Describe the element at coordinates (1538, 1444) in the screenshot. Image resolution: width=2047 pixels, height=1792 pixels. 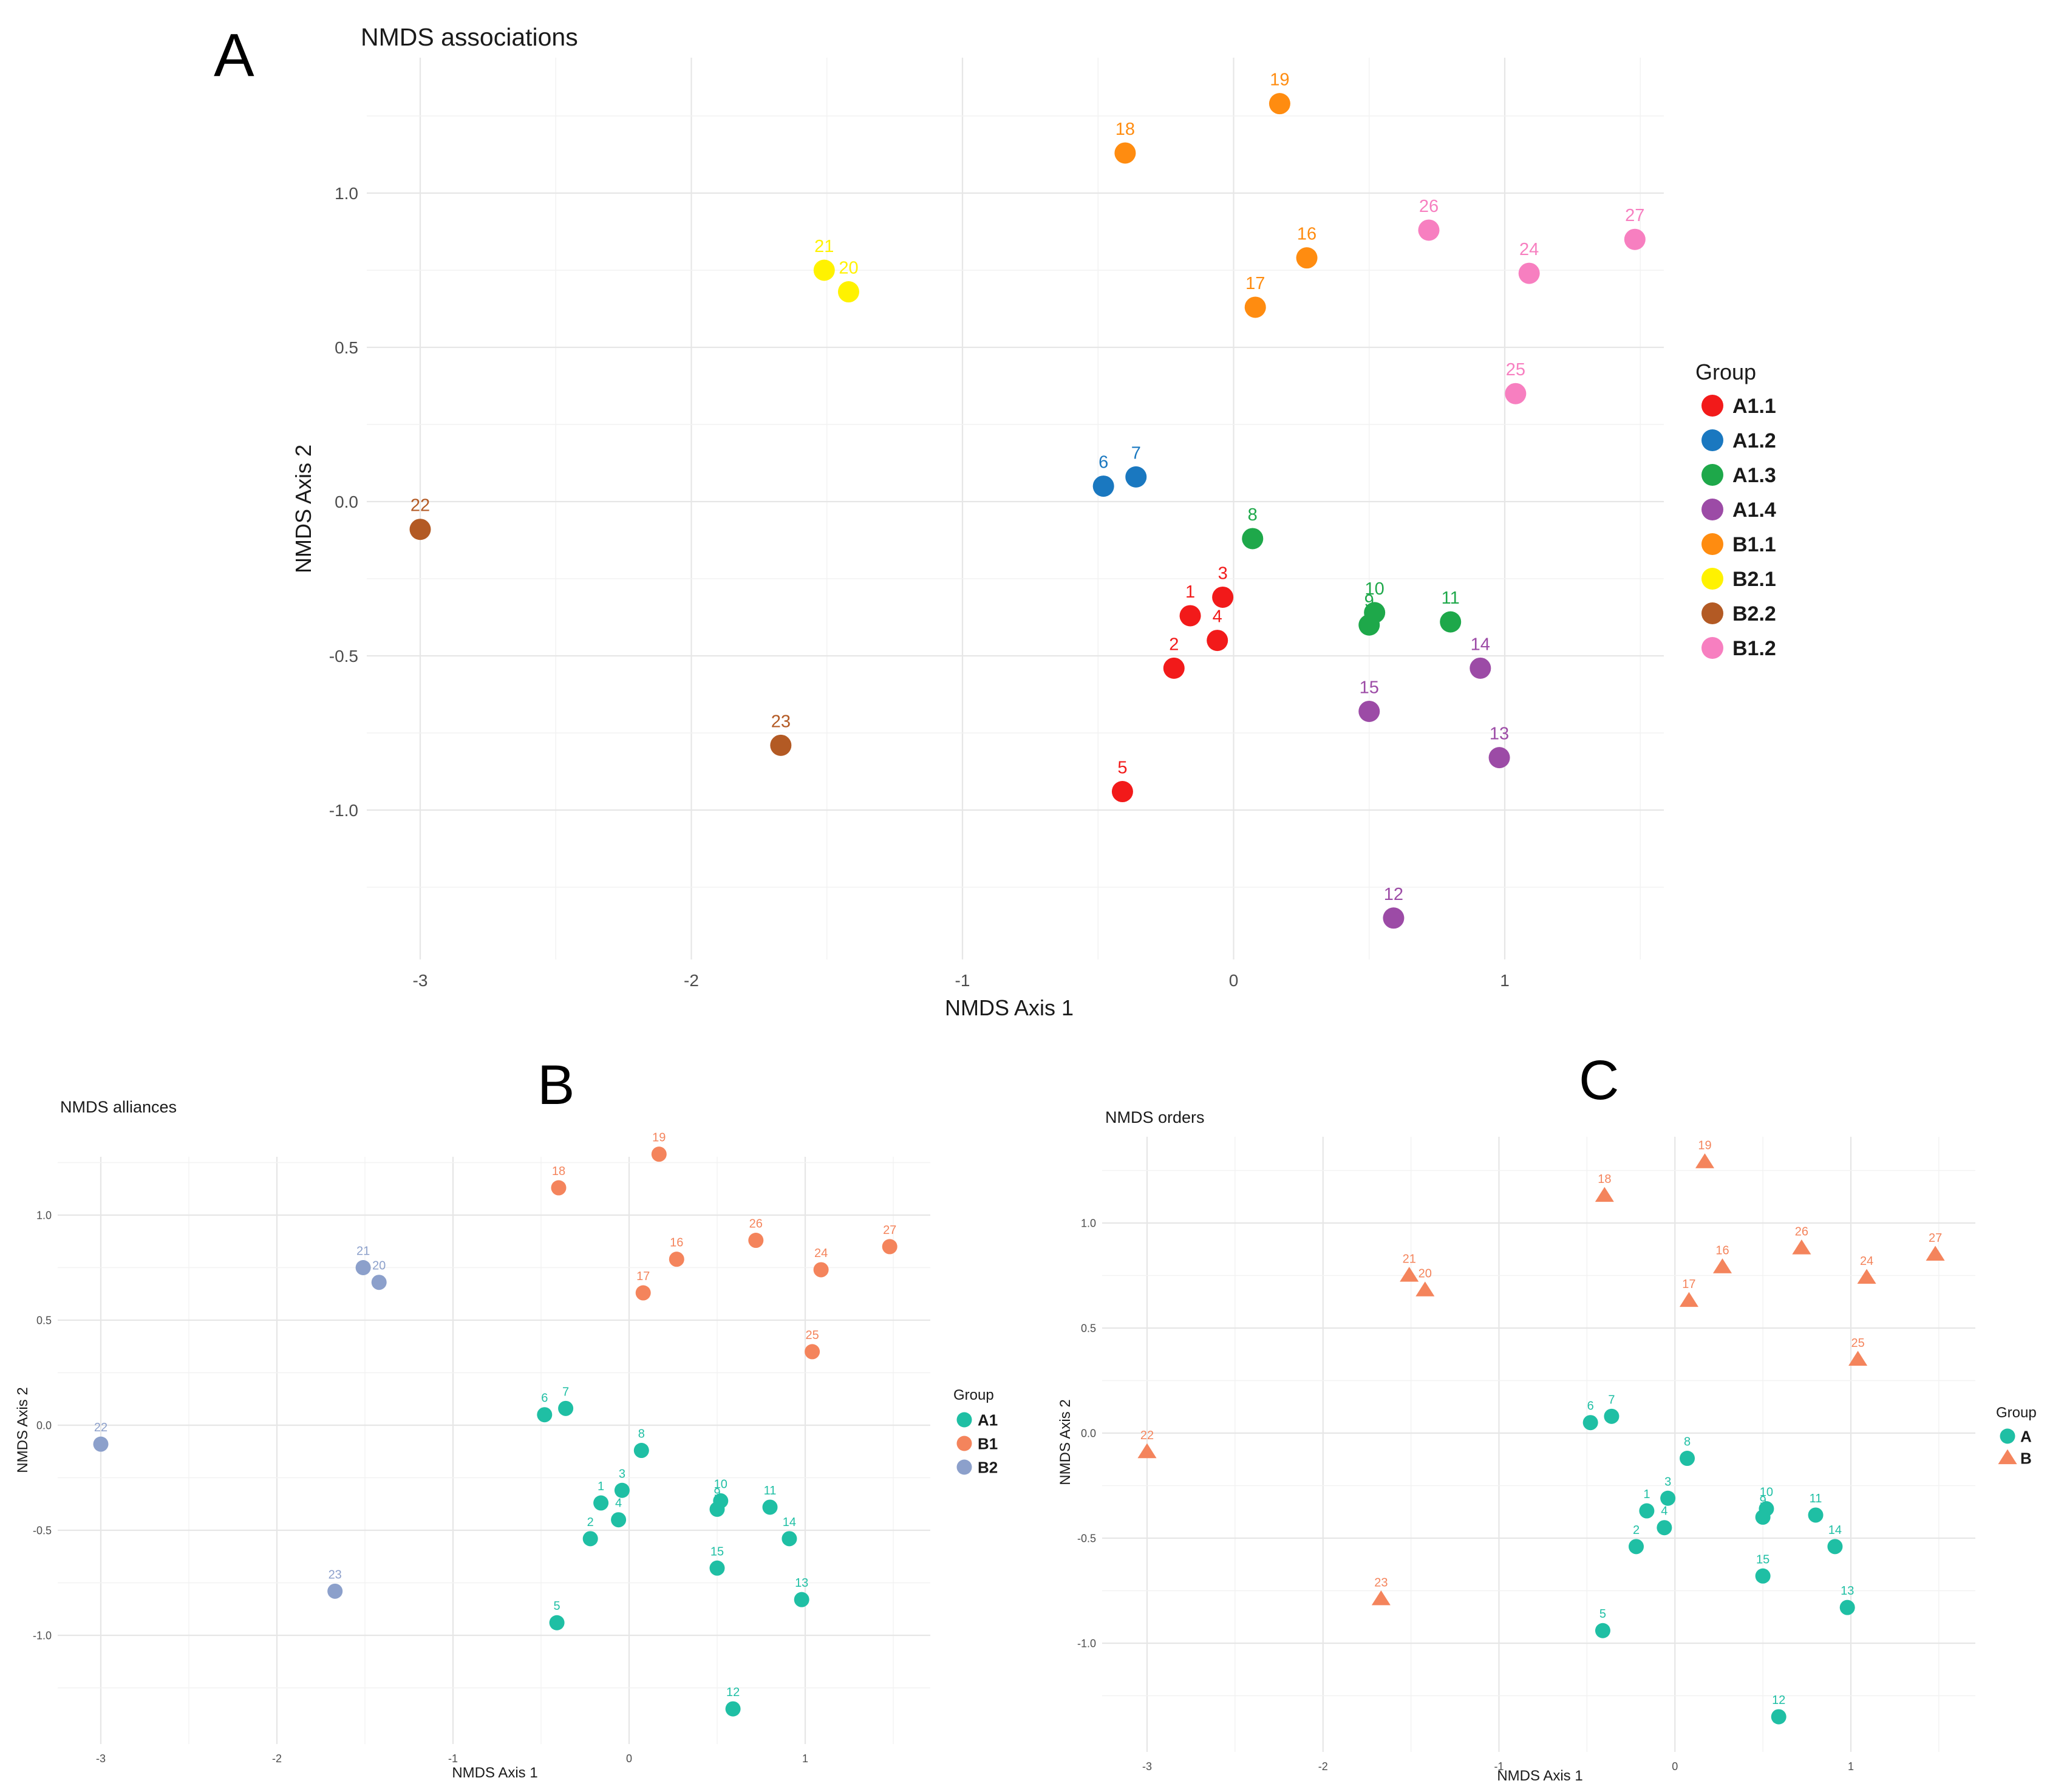
I see `grid` at that location.